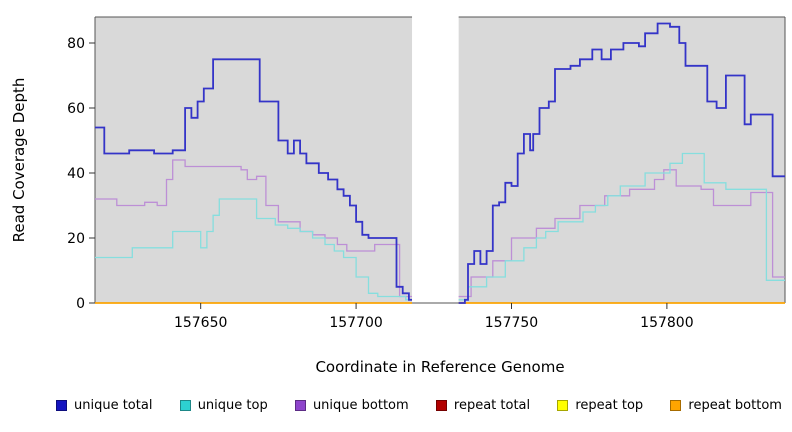 The height and width of the screenshot is (432, 792). I want to click on y-tick-label: 60, so click(76, 109).